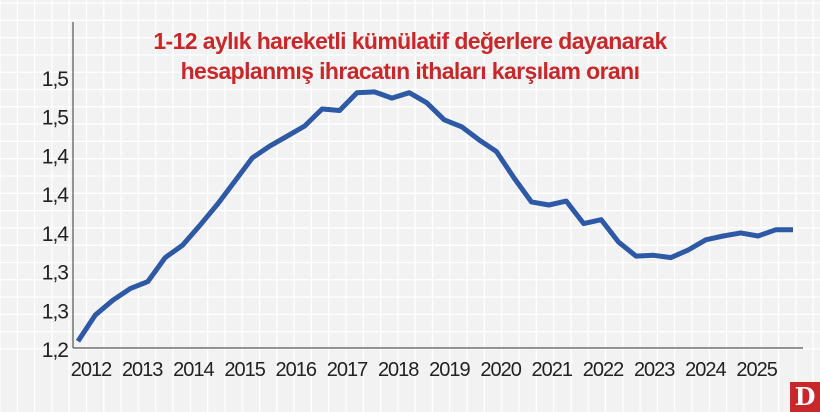 Image resolution: width=820 pixels, height=412 pixels. Describe the element at coordinates (705, 370) in the screenshot. I see `x-tick-label: 2024` at that location.